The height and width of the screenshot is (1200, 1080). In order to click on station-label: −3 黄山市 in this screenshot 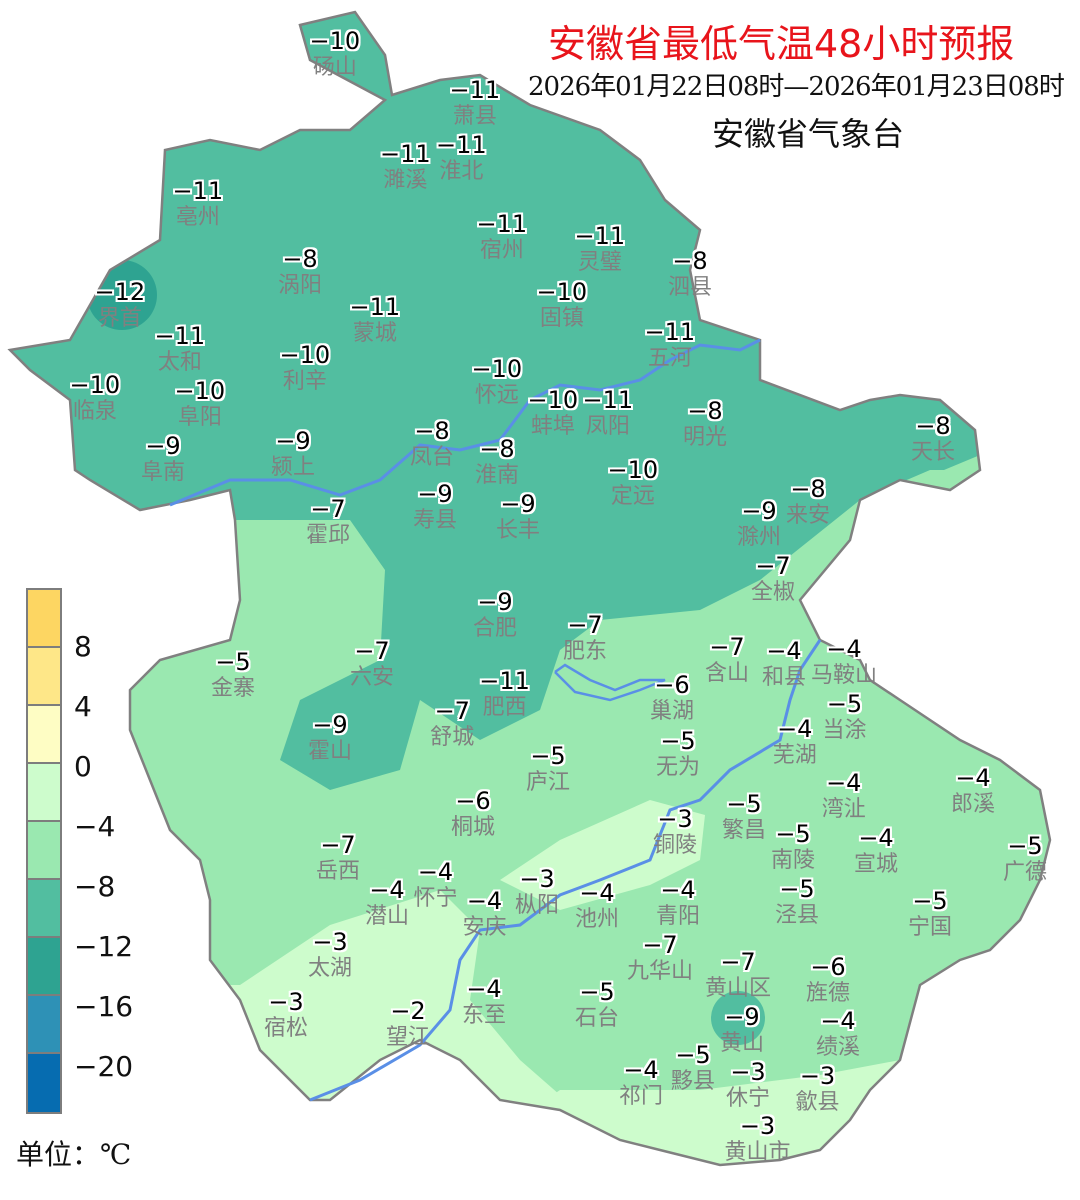, I will do `click(757, 1138)`.